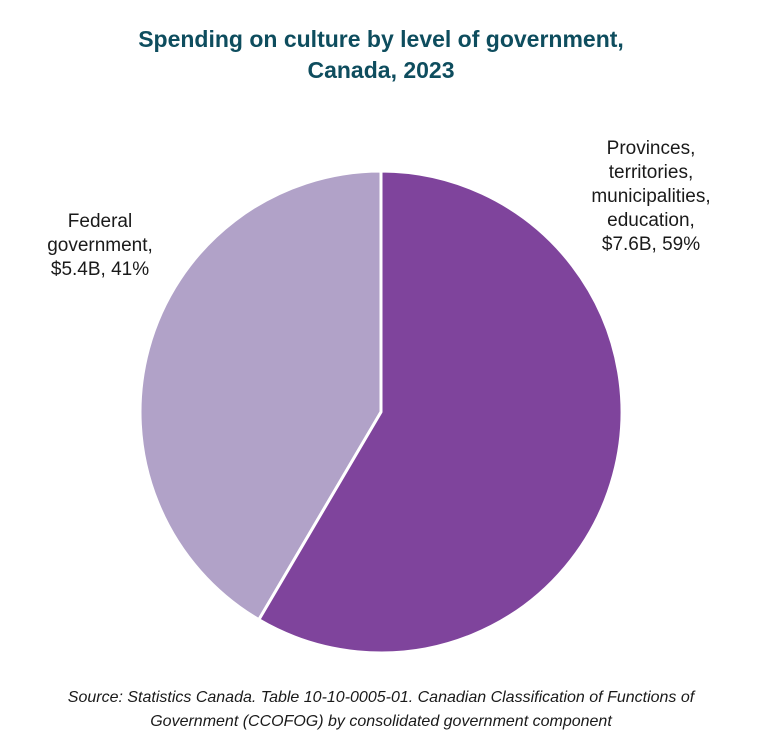 Image resolution: width=762 pixels, height=756 pixels. What do you see at coordinates (100, 221) in the screenshot?
I see `slice-label-federal-line-1: Federal` at bounding box center [100, 221].